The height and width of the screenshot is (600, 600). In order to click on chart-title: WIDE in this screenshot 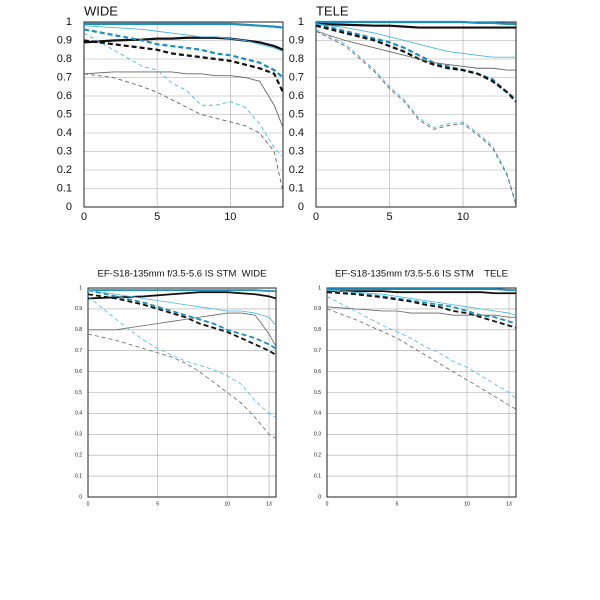, I will do `click(101, 10)`.